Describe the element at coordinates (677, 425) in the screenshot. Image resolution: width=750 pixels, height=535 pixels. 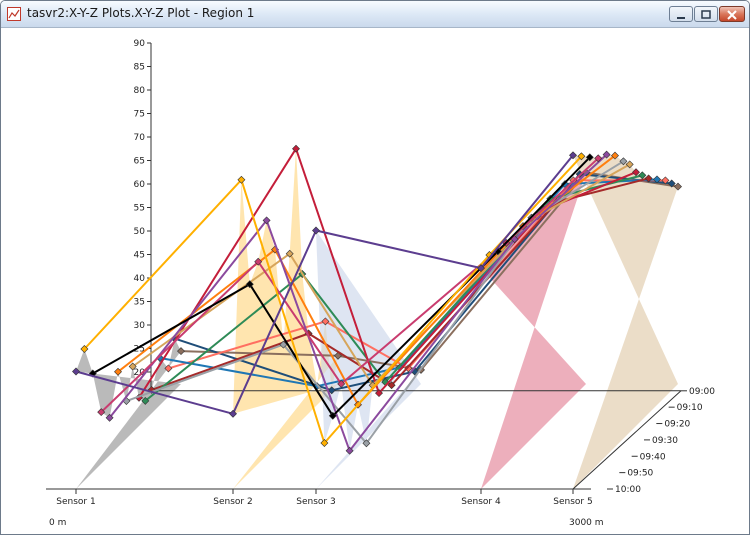
I see `z-tick-label: 09:20` at that location.